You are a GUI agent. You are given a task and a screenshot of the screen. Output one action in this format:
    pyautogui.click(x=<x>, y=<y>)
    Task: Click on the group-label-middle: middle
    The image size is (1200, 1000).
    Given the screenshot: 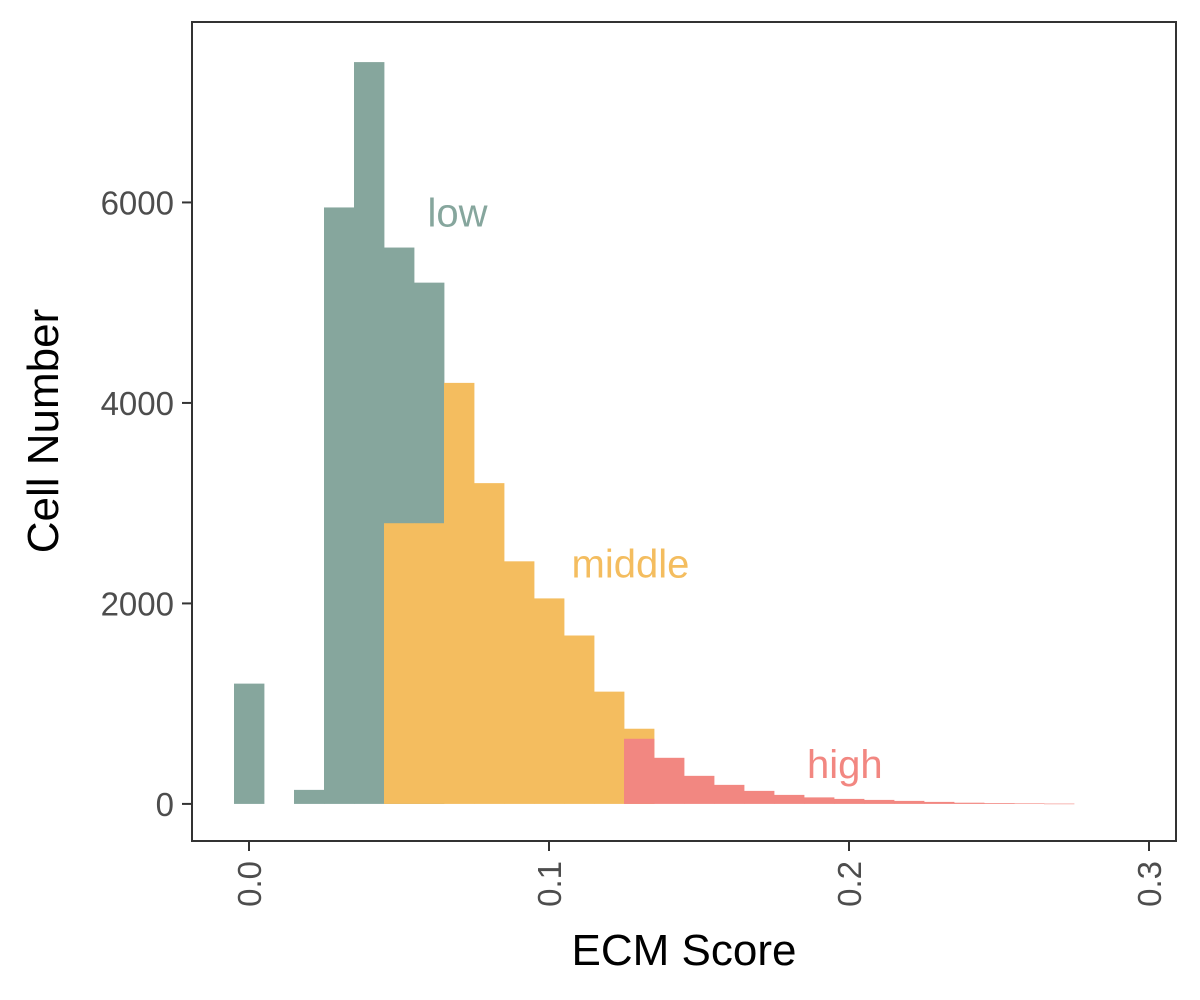 What is the action you would take?
    pyautogui.click(x=631, y=564)
    